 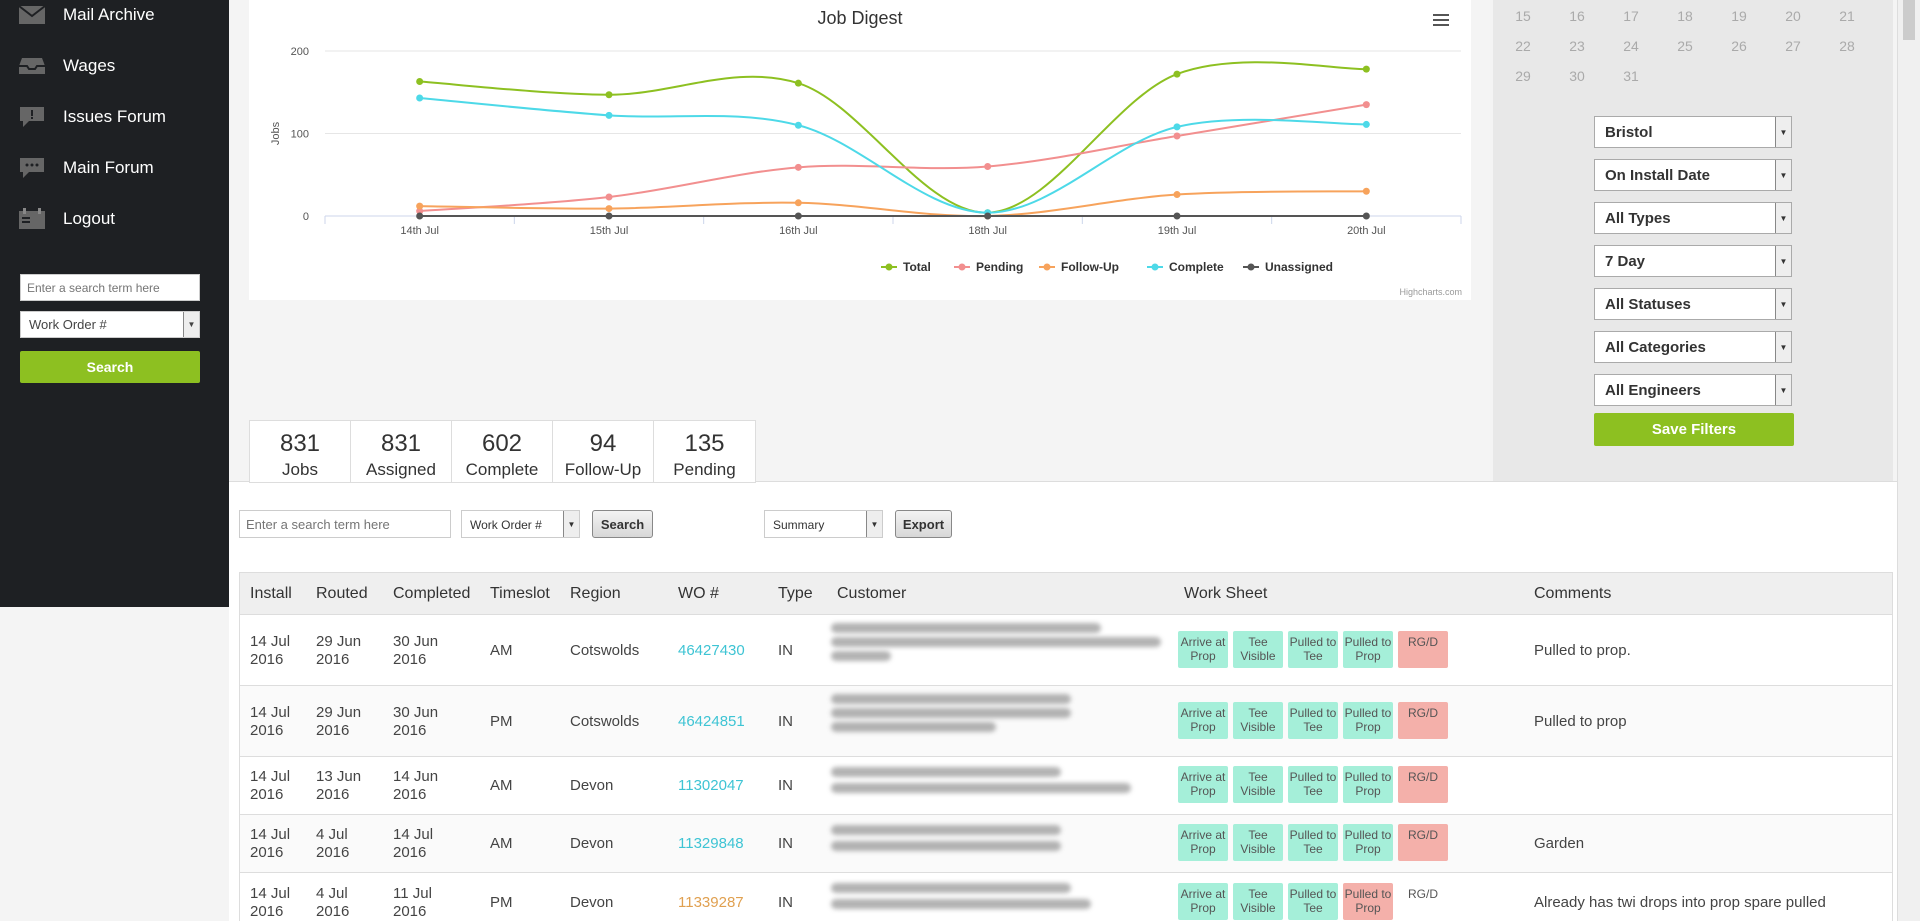 I want to click on view-select: Summary ▼, so click(x=823, y=524).